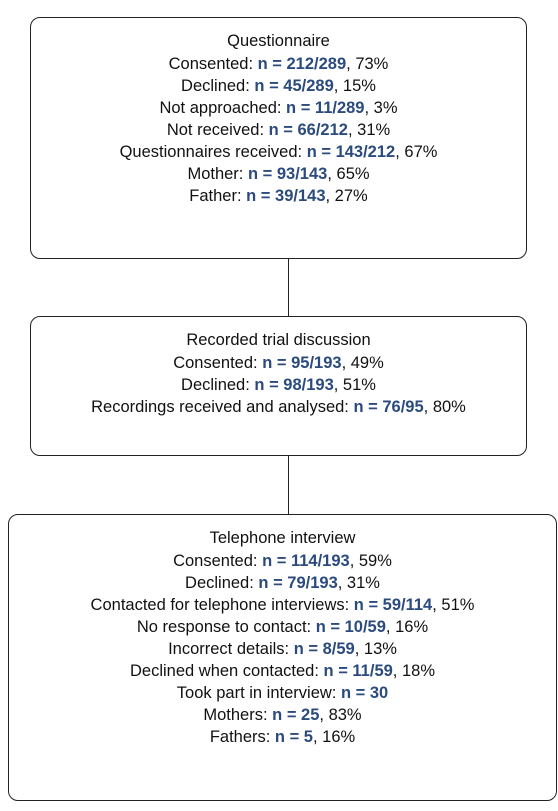  I want to click on stat-line: Consented: n = 95/193, 49%, so click(278, 363).